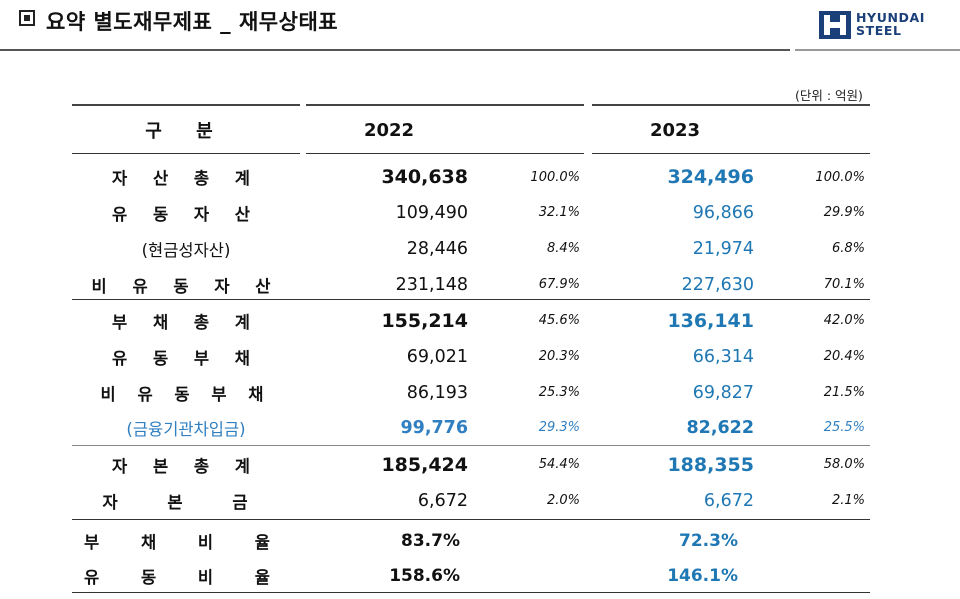  What do you see at coordinates (480, 177) in the screenshot?
I see `table-row: 자 산 총 계 340,638 100.0% 324,496 100.0%` at bounding box center [480, 177].